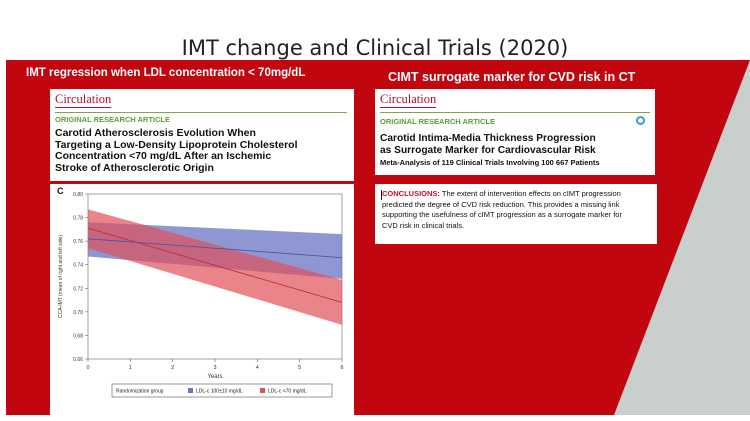 The width and height of the screenshot is (750, 421). What do you see at coordinates (78, 289) in the screenshot?
I see `y-tick-label: 0.72` at bounding box center [78, 289].